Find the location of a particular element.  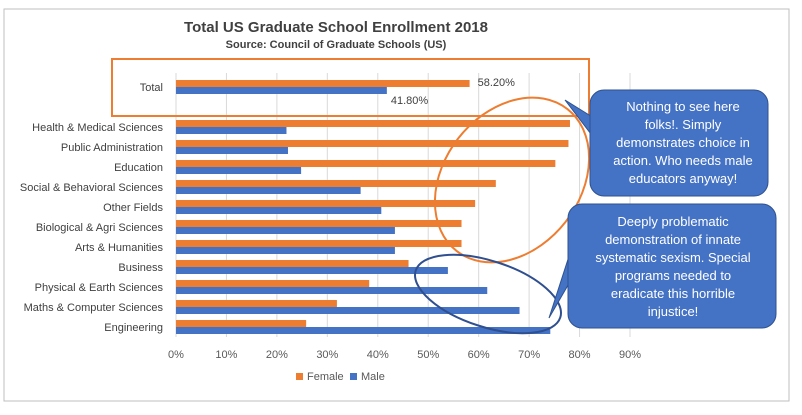

chart-title: Total US Graduate School Enrollment 2018 is located at coordinates (336, 27).